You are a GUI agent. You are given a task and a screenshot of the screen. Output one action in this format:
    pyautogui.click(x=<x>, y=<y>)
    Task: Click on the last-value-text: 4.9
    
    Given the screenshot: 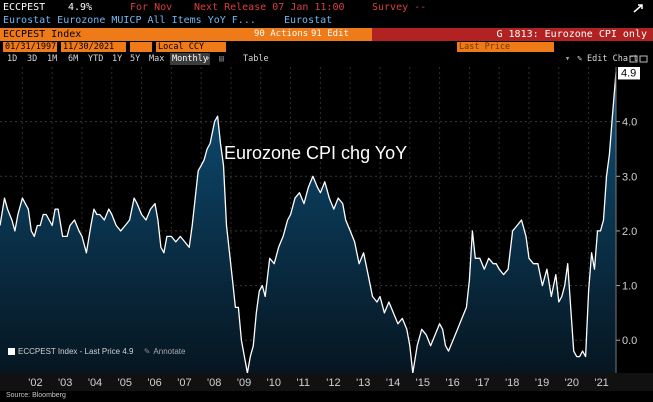 What is the action you would take?
    pyautogui.click(x=628, y=73)
    